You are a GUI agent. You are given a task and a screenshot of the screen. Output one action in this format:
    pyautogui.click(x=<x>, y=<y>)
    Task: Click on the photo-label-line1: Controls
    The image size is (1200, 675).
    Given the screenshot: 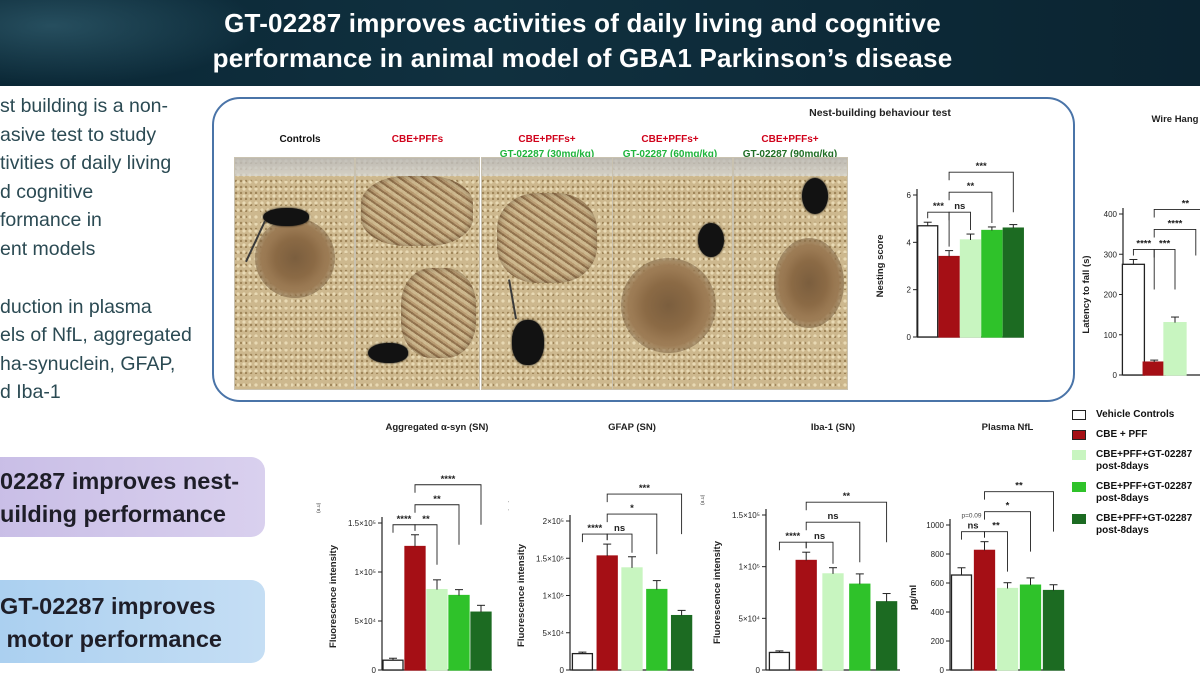 What is the action you would take?
    pyautogui.click(x=300, y=139)
    